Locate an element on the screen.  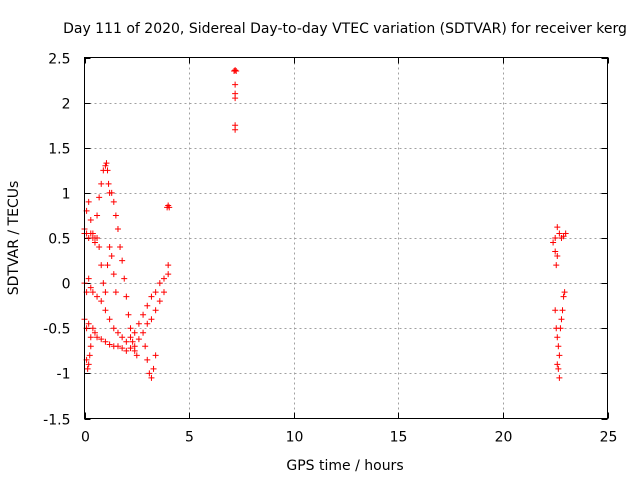
y-tick-label: 0.5 is located at coordinates (59, 240).